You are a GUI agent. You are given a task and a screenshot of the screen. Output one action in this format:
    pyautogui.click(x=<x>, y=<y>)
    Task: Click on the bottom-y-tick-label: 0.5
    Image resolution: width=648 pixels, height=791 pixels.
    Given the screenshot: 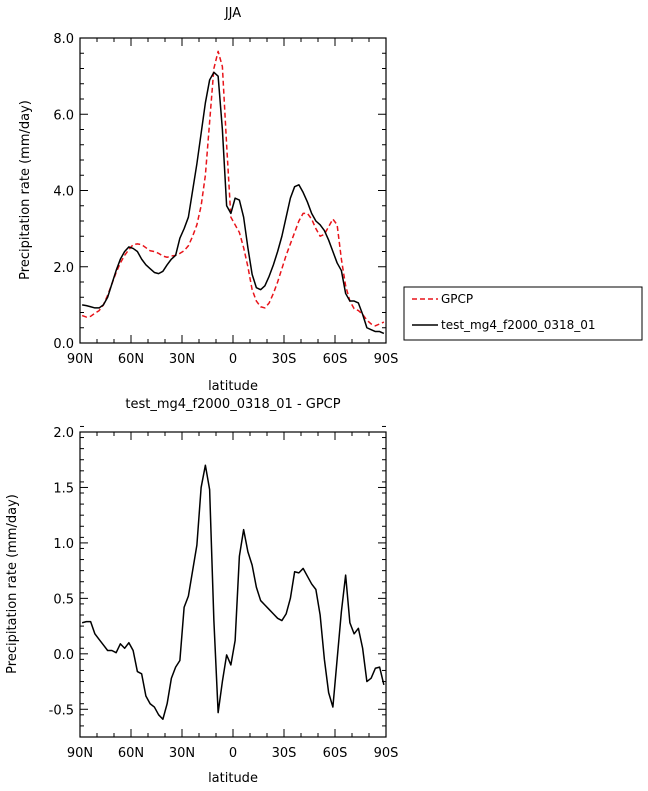 What is the action you would take?
    pyautogui.click(x=63, y=599)
    